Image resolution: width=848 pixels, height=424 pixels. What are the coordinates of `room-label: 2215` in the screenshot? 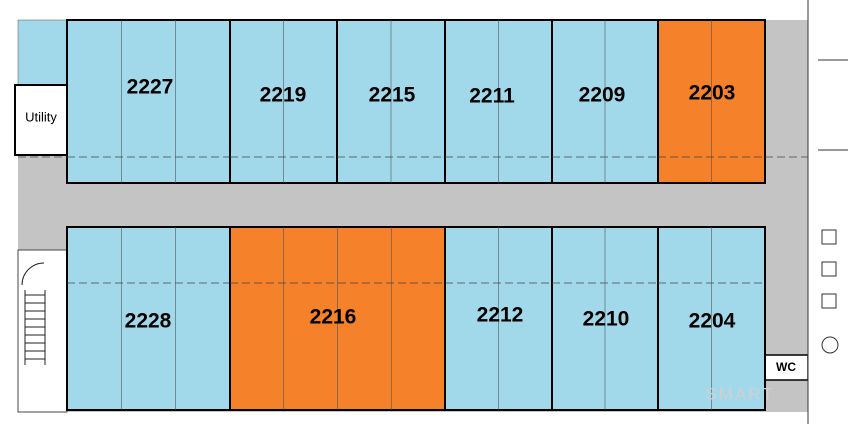 It's located at (392, 95).